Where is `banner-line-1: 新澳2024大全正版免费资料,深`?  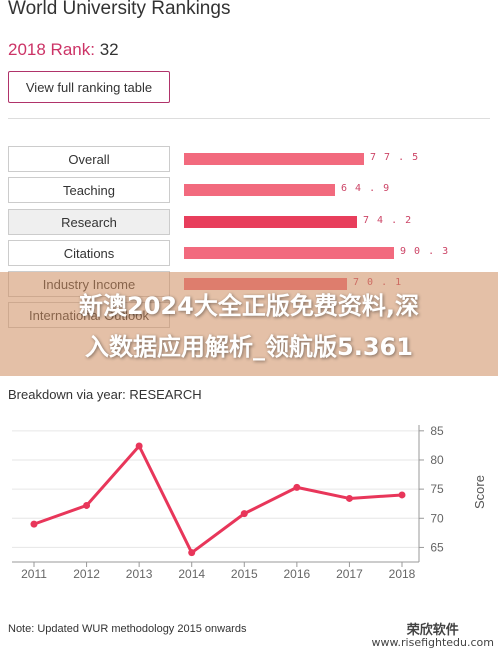 banner-line-1: 新澳2024大全正版免费资料,深 is located at coordinates (249, 306).